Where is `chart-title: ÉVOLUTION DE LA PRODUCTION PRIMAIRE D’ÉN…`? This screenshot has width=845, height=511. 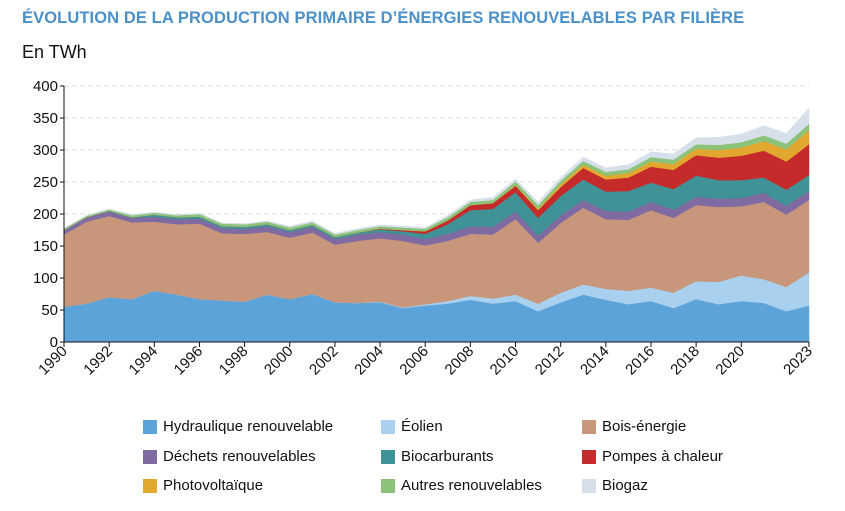 chart-title: ÉVOLUTION DE LA PRODUCTION PRIMAIRE D’ÉN… is located at coordinates (383, 18).